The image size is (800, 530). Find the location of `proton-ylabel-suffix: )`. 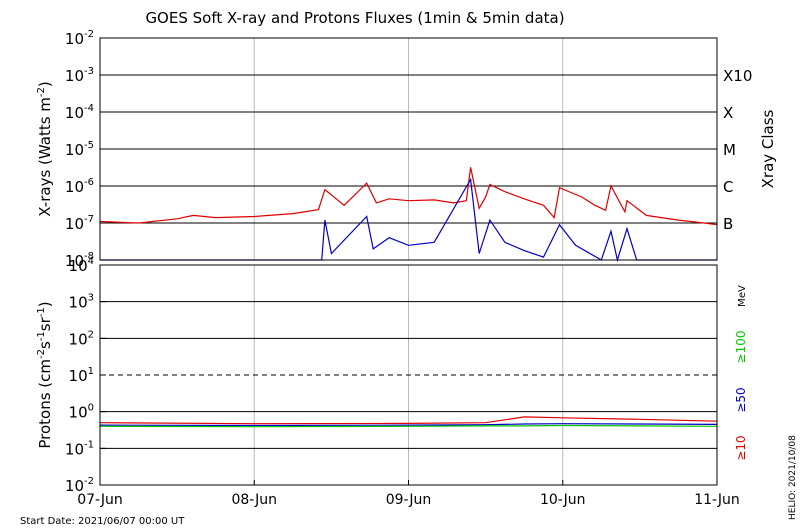

proton-ylabel-suffix: ) is located at coordinates (45, 304).